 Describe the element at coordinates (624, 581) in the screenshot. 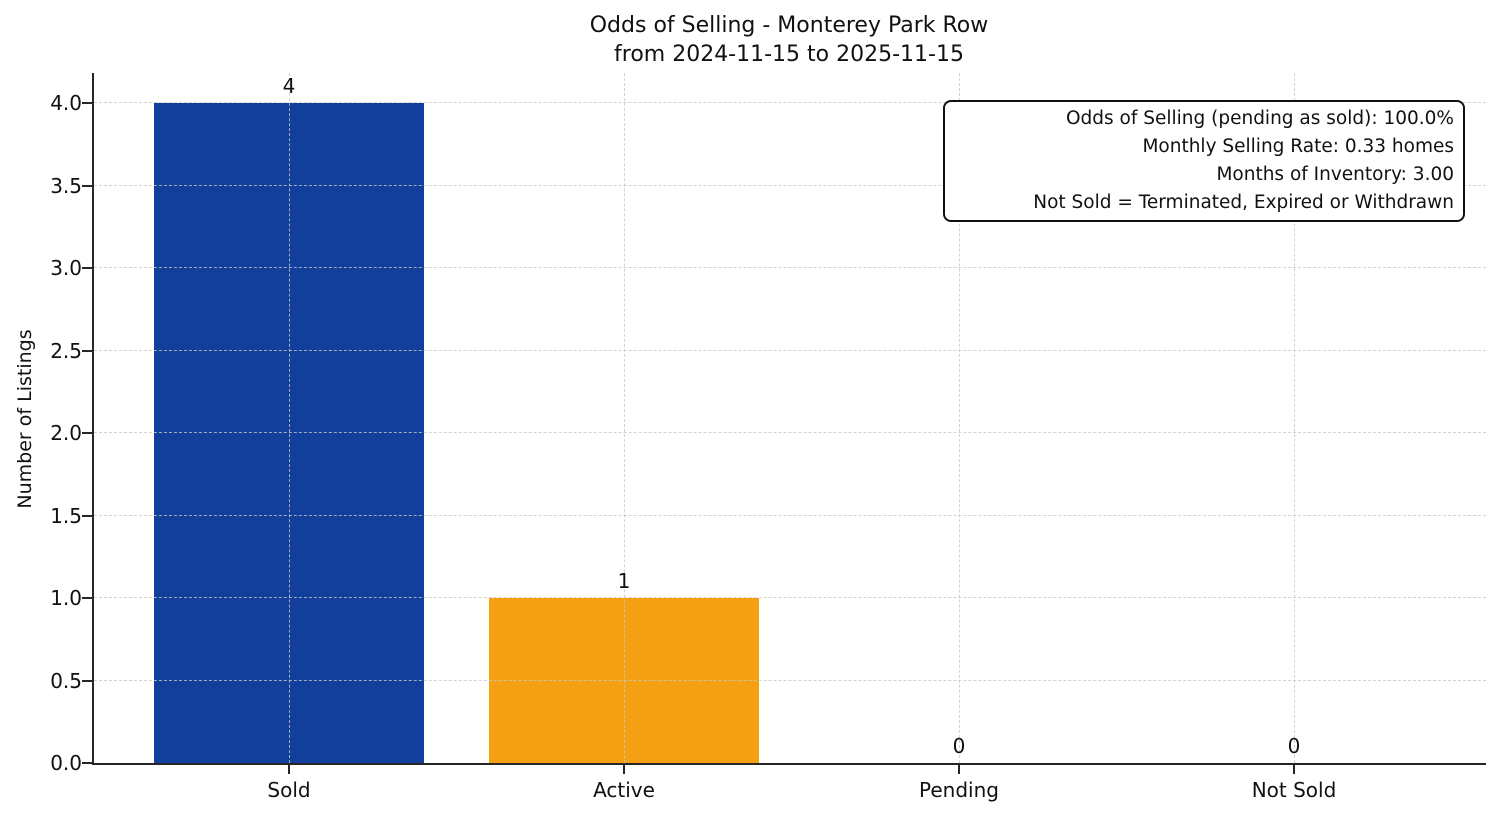

I see `bar-value-label-active: 1` at that location.